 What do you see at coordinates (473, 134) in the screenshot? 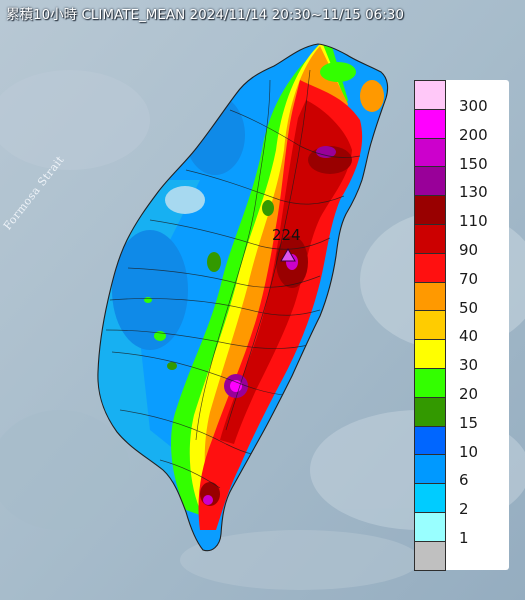
I see `legend-label: 200` at bounding box center [473, 134].